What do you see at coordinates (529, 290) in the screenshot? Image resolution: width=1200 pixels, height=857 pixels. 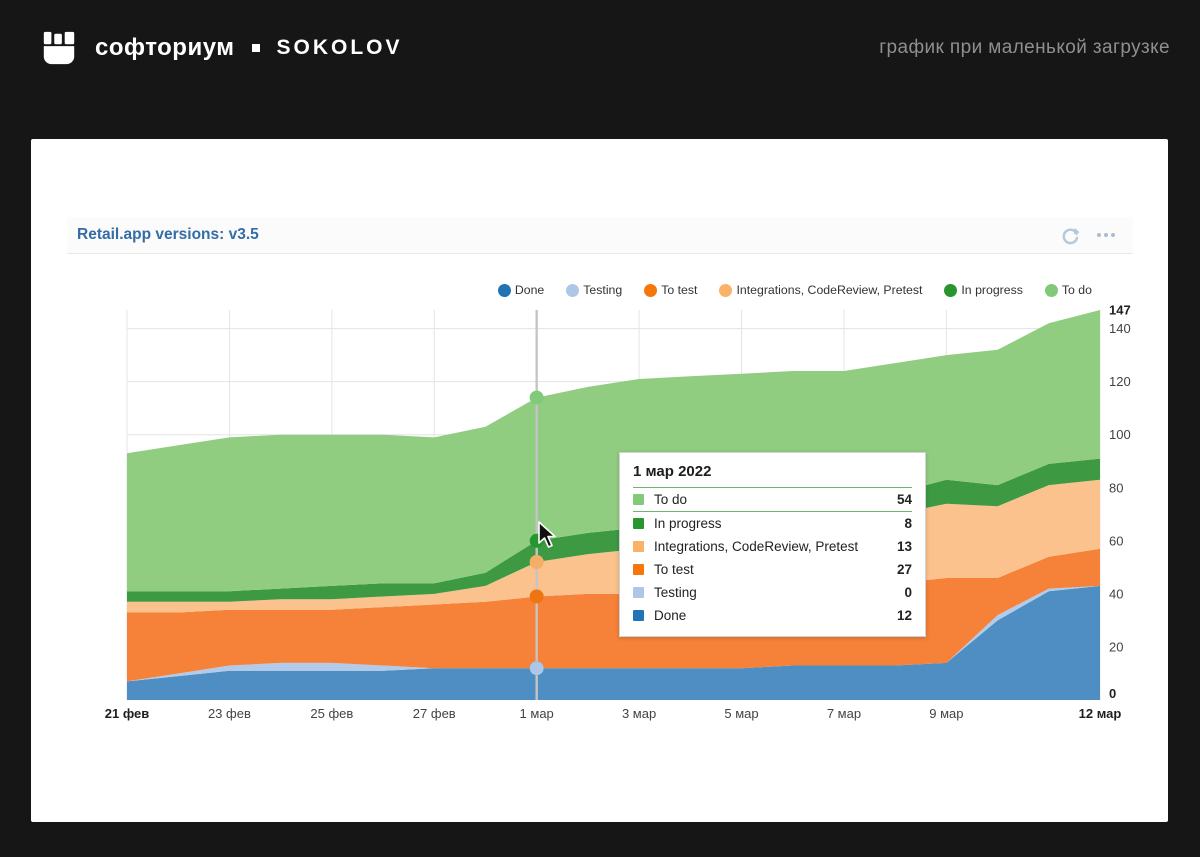 I see `legend-label: Done` at bounding box center [529, 290].